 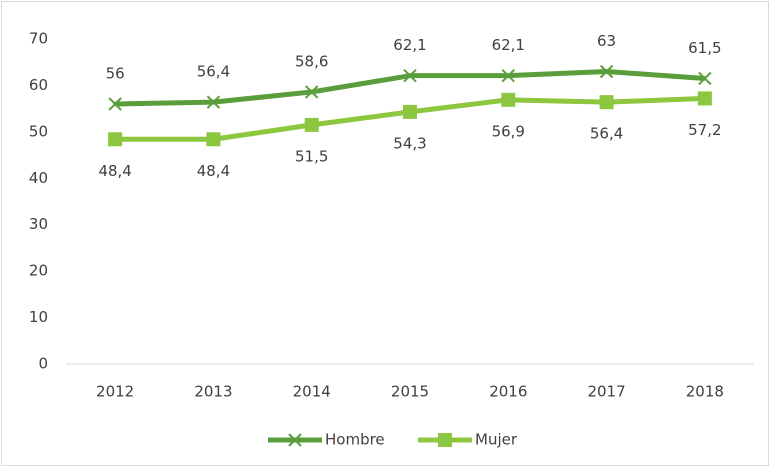 What do you see at coordinates (115, 392) in the screenshot?
I see `x-tick-label: 2012` at bounding box center [115, 392].